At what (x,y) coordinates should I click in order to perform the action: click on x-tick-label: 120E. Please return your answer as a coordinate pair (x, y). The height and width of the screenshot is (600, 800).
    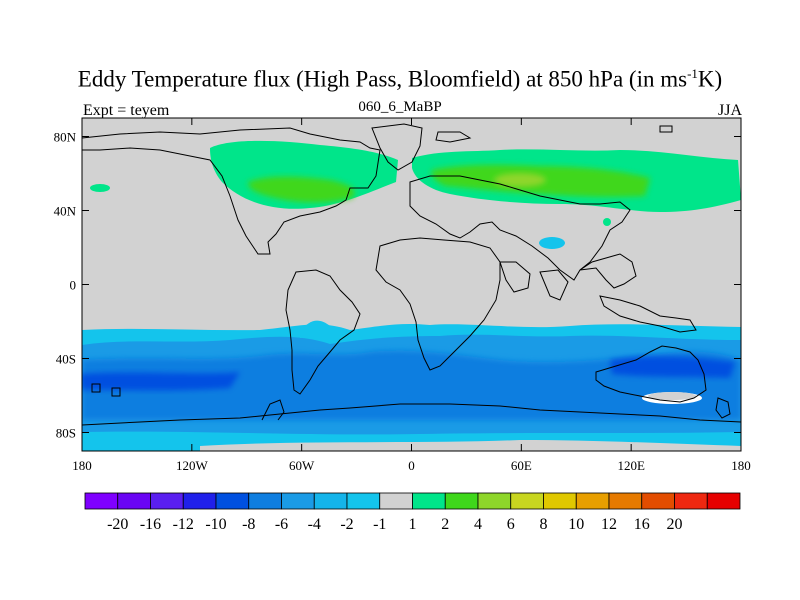
    Looking at the image, I should click on (631, 465).